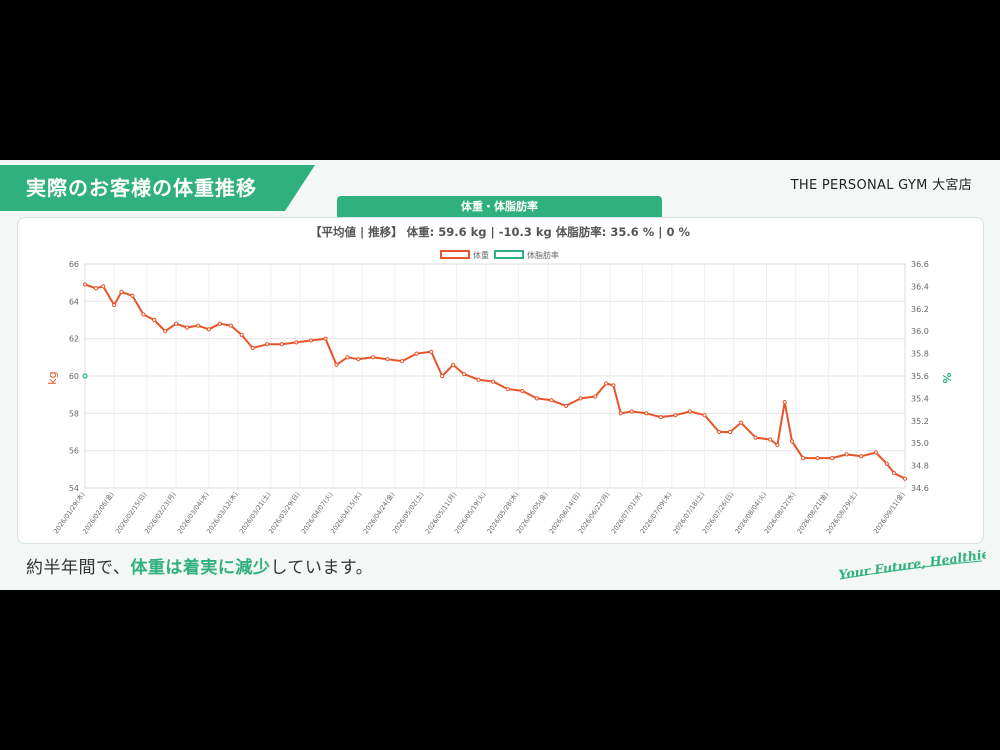 This screenshot has width=1000, height=750. I want to click on caption-before: 約半年間で、, so click(78, 568).